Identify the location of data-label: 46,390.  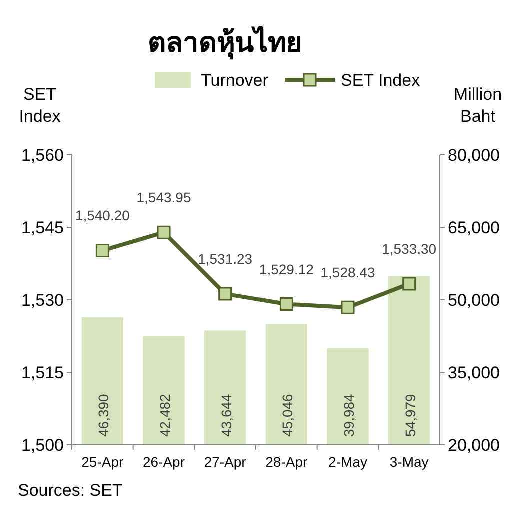
(104, 415).